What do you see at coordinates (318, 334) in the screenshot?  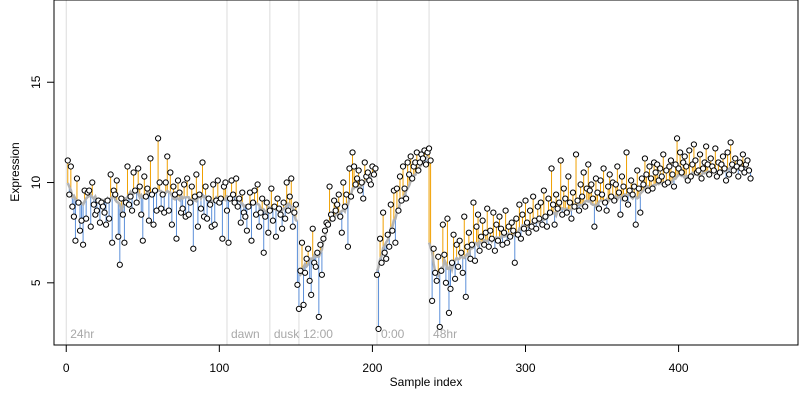 I see `event-label-3: 12:00` at bounding box center [318, 334].